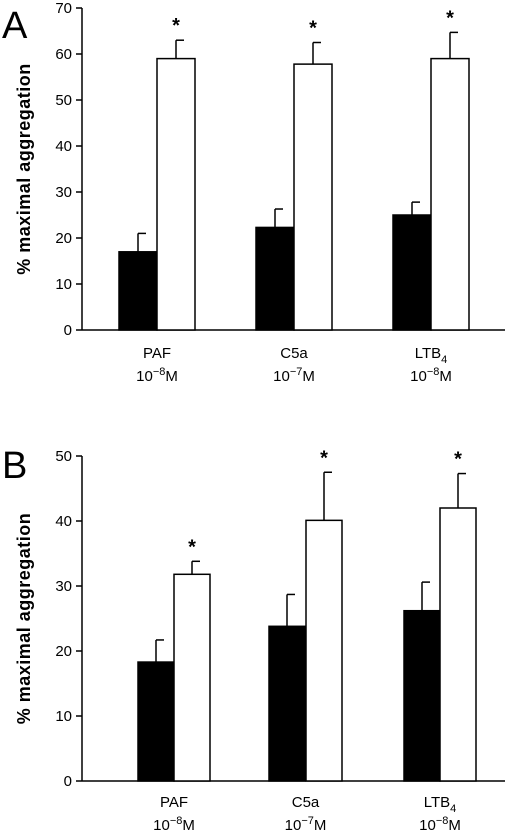  What do you see at coordinates (63, 8) in the screenshot?
I see `y-tick-label: 70` at bounding box center [63, 8].